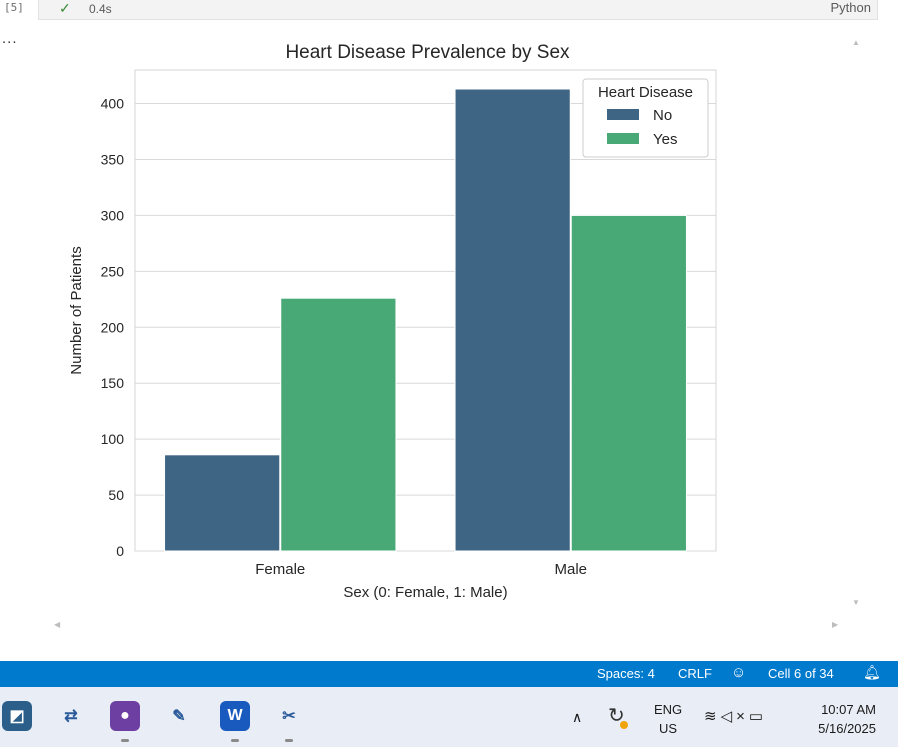 The height and width of the screenshot is (747, 898). What do you see at coordinates (512, 320) in the screenshot?
I see `bar-no-male` at bounding box center [512, 320].